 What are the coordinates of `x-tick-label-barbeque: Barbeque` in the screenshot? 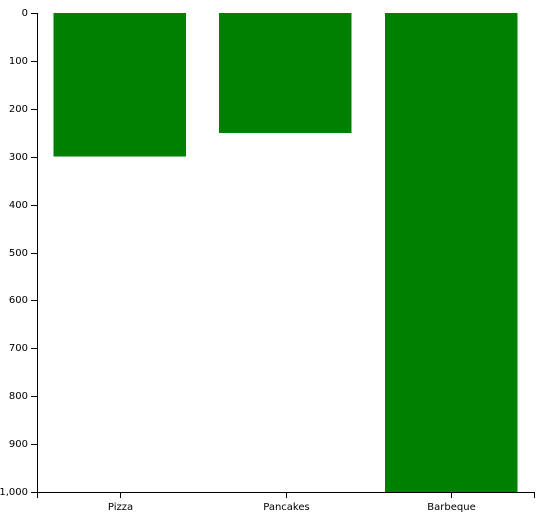 It's located at (451, 507).